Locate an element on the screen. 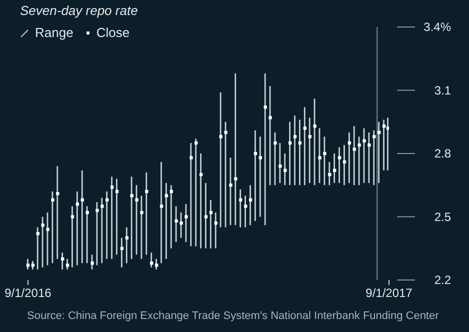 The image size is (469, 332). source-note: Source: China Foreign Exchange Trade System's National Interbank Funding Center is located at coordinates (233, 316).